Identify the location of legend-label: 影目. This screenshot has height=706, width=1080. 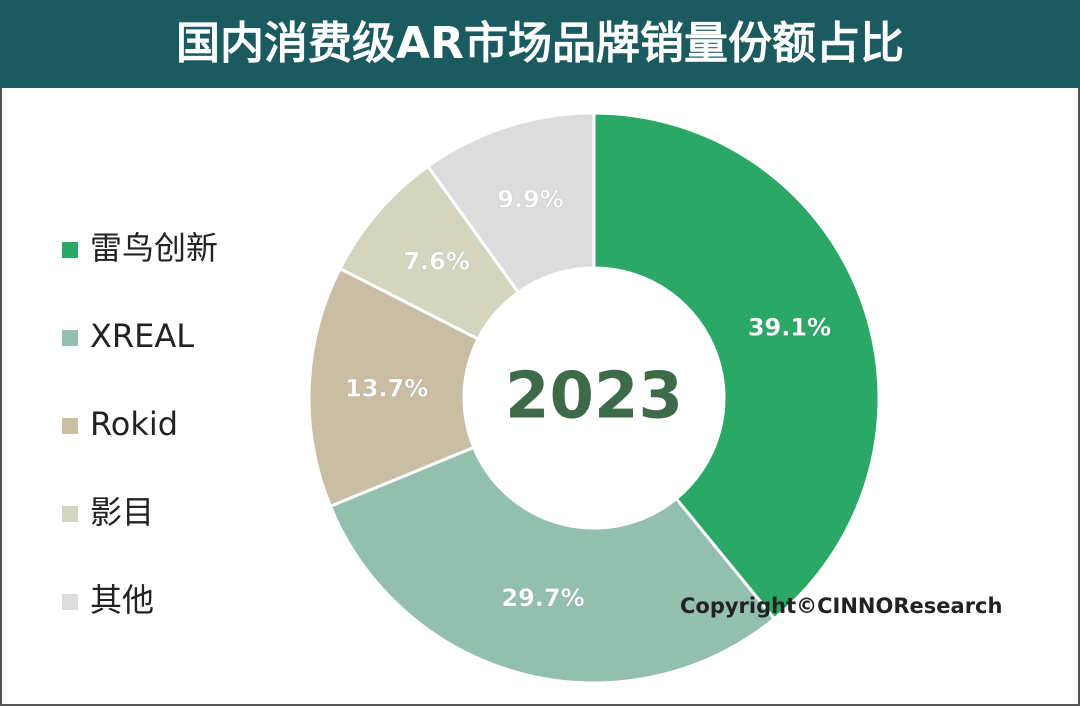
(122, 512).